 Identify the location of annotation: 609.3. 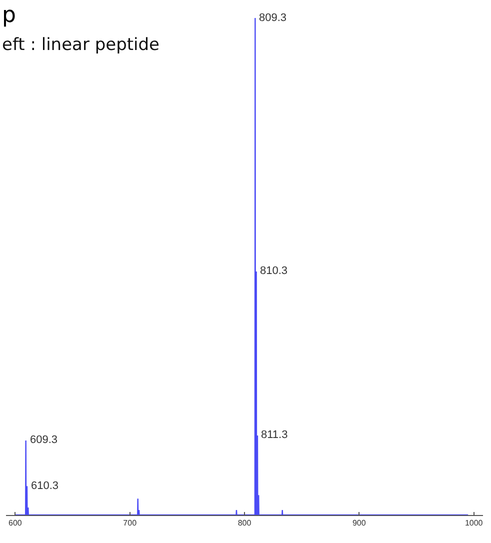
(44, 440).